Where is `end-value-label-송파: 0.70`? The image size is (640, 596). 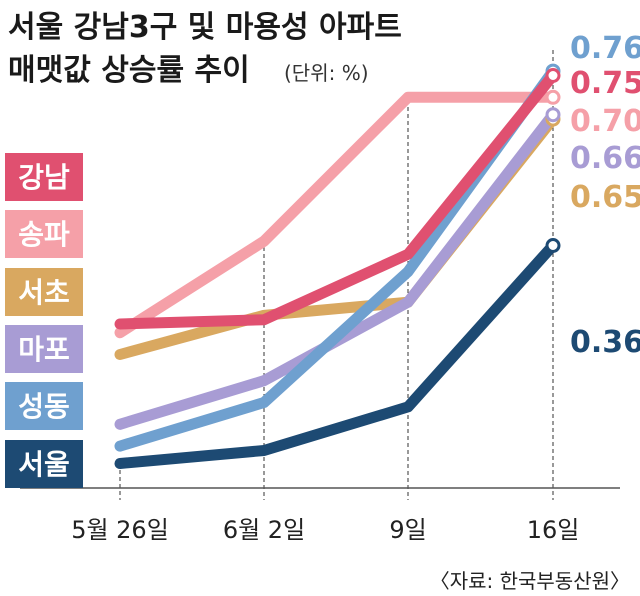 end-value-label-송파: 0.70 is located at coordinates (605, 121).